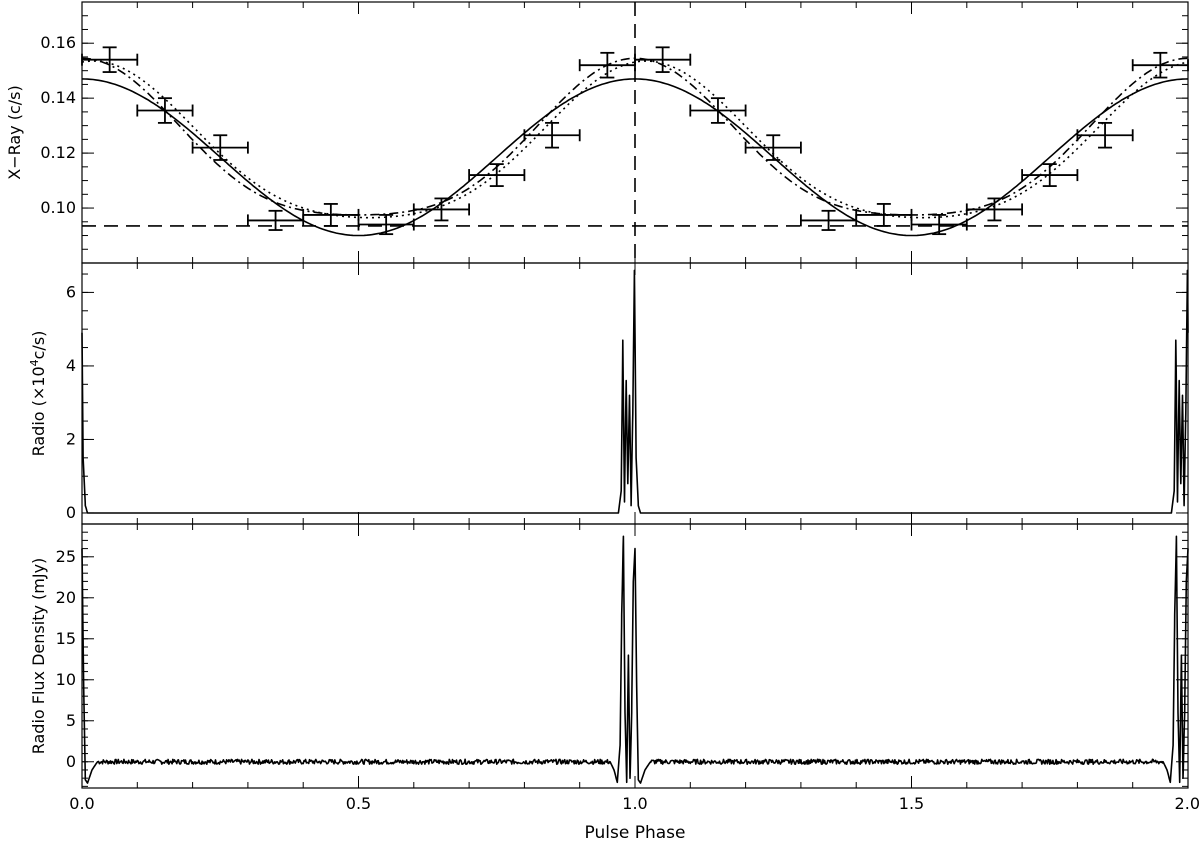  What do you see at coordinates (71, 438) in the screenshot?
I see `radio-counts-ytick-label: 2` at bounding box center [71, 438].